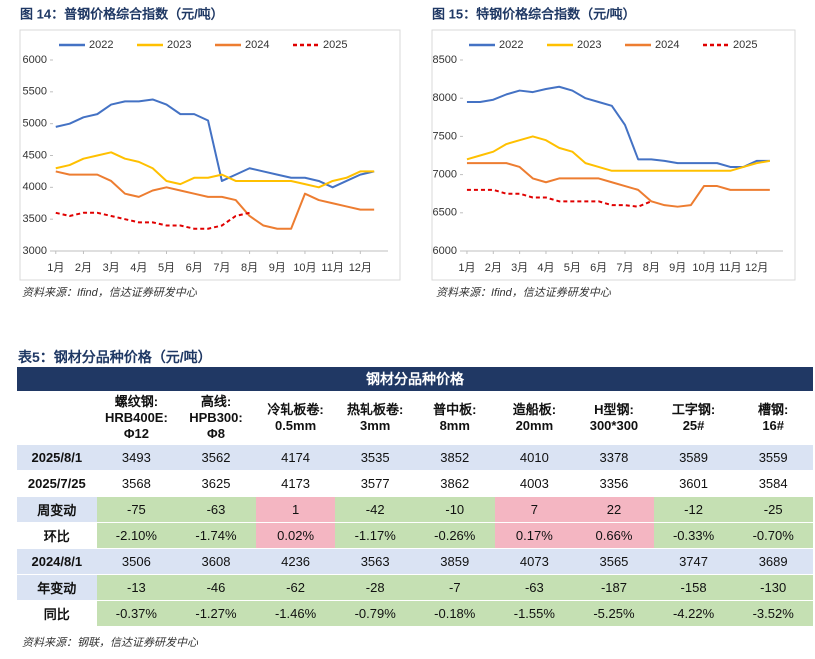  I want to click on table-row: 周变动 -75 -63 1 -42 -10 7 22 -12 -25, so click(415, 509).